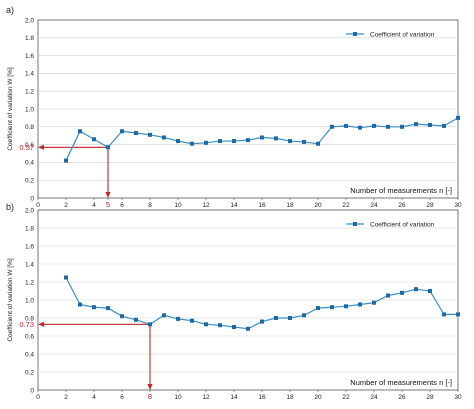 The width and height of the screenshot is (474, 409). I want to click on y-annotation-label: 0.73, so click(26, 324).